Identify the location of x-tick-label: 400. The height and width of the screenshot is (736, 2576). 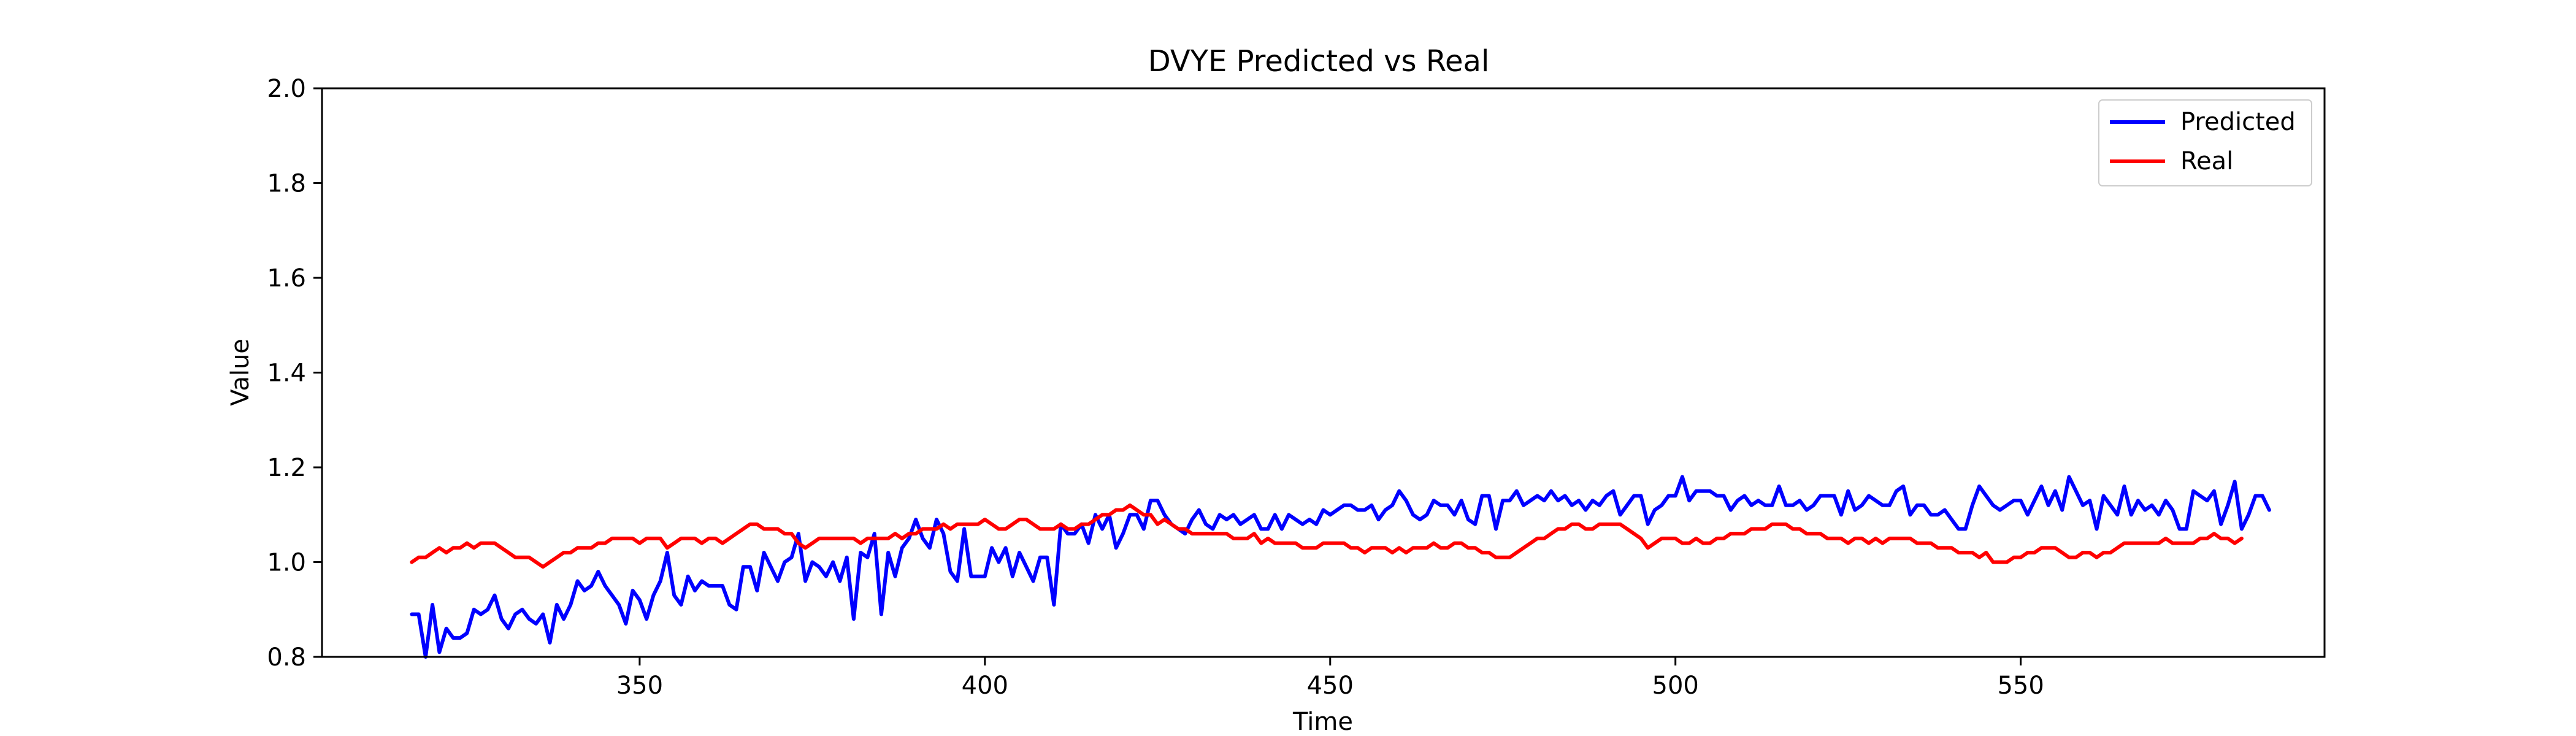
(985, 686).